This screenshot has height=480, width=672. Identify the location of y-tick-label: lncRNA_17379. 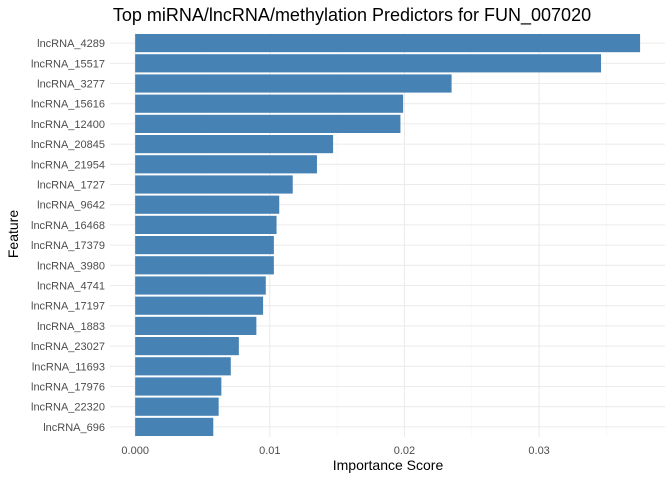
(68, 246).